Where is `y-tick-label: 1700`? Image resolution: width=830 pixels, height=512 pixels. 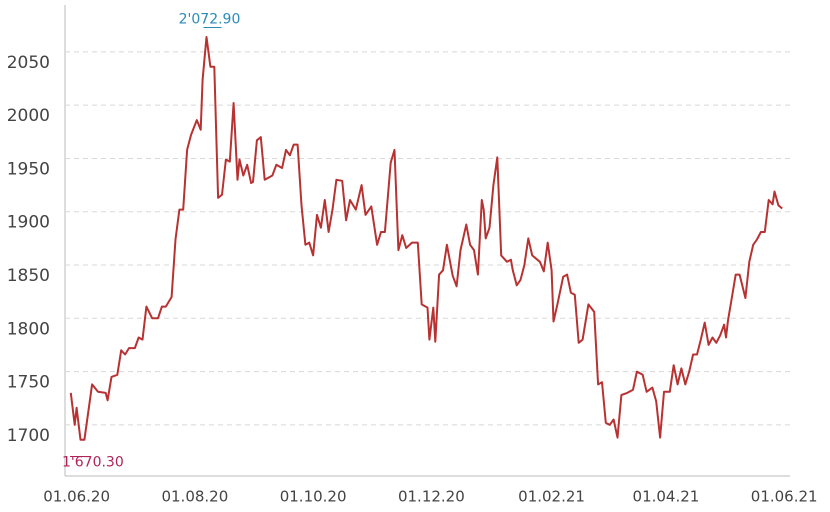
y-tick-label: 1700 is located at coordinates (28, 436).